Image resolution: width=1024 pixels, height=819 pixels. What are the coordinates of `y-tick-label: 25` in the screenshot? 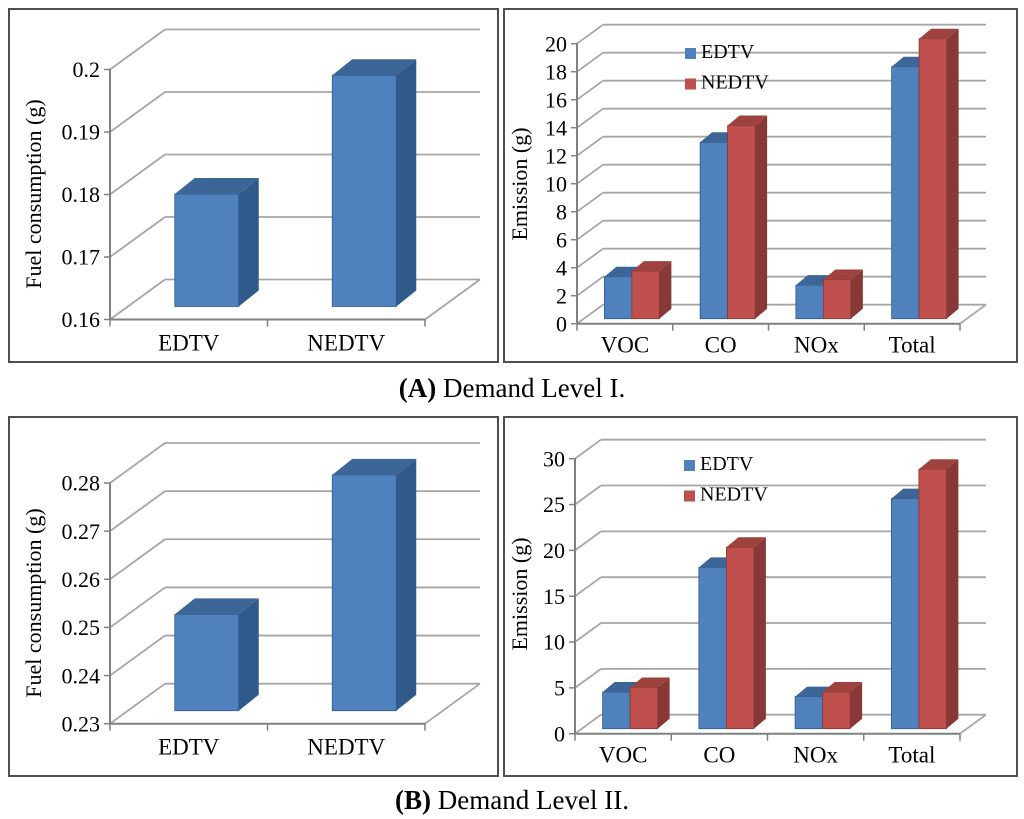 It's located at (554, 504).